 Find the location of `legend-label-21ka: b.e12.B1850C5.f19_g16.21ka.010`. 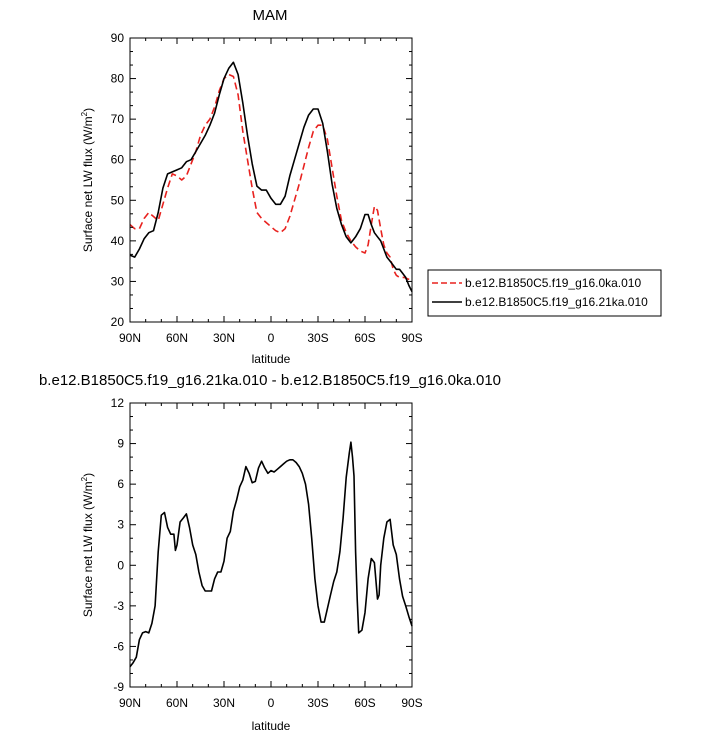

legend-label-21ka: b.e12.B1850C5.f19_g16.21ka.010 is located at coordinates (556, 302).